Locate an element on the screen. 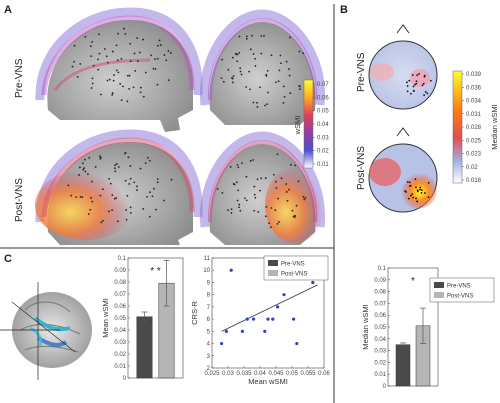  y-axis-label: Median wSMI is located at coordinates (365, 326).